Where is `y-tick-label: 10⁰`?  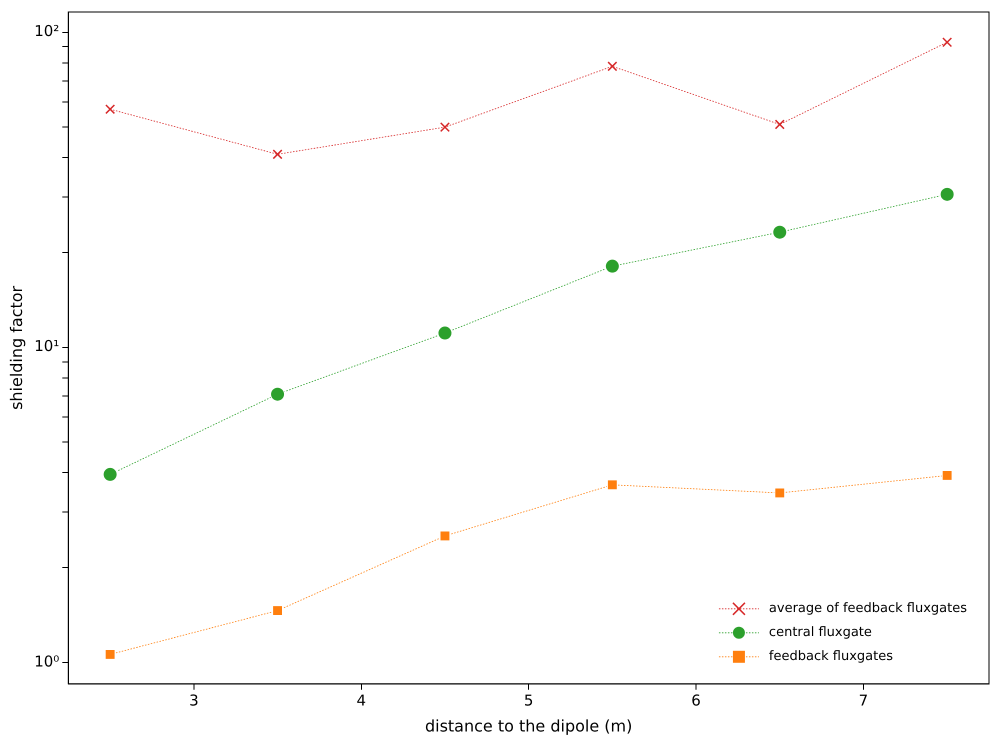 y-tick-label: 10⁰ is located at coordinates (47, 661).